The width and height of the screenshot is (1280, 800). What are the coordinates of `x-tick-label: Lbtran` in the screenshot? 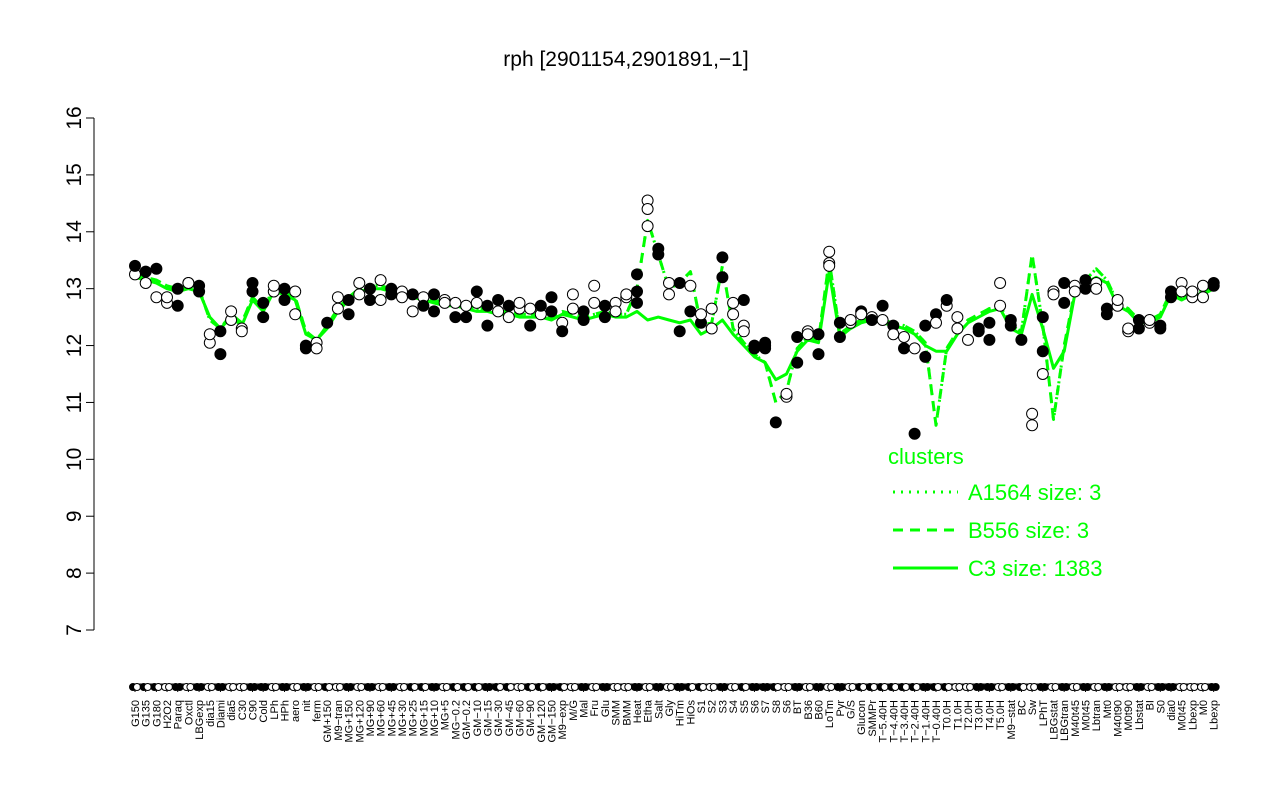 It's located at (1097, 715).